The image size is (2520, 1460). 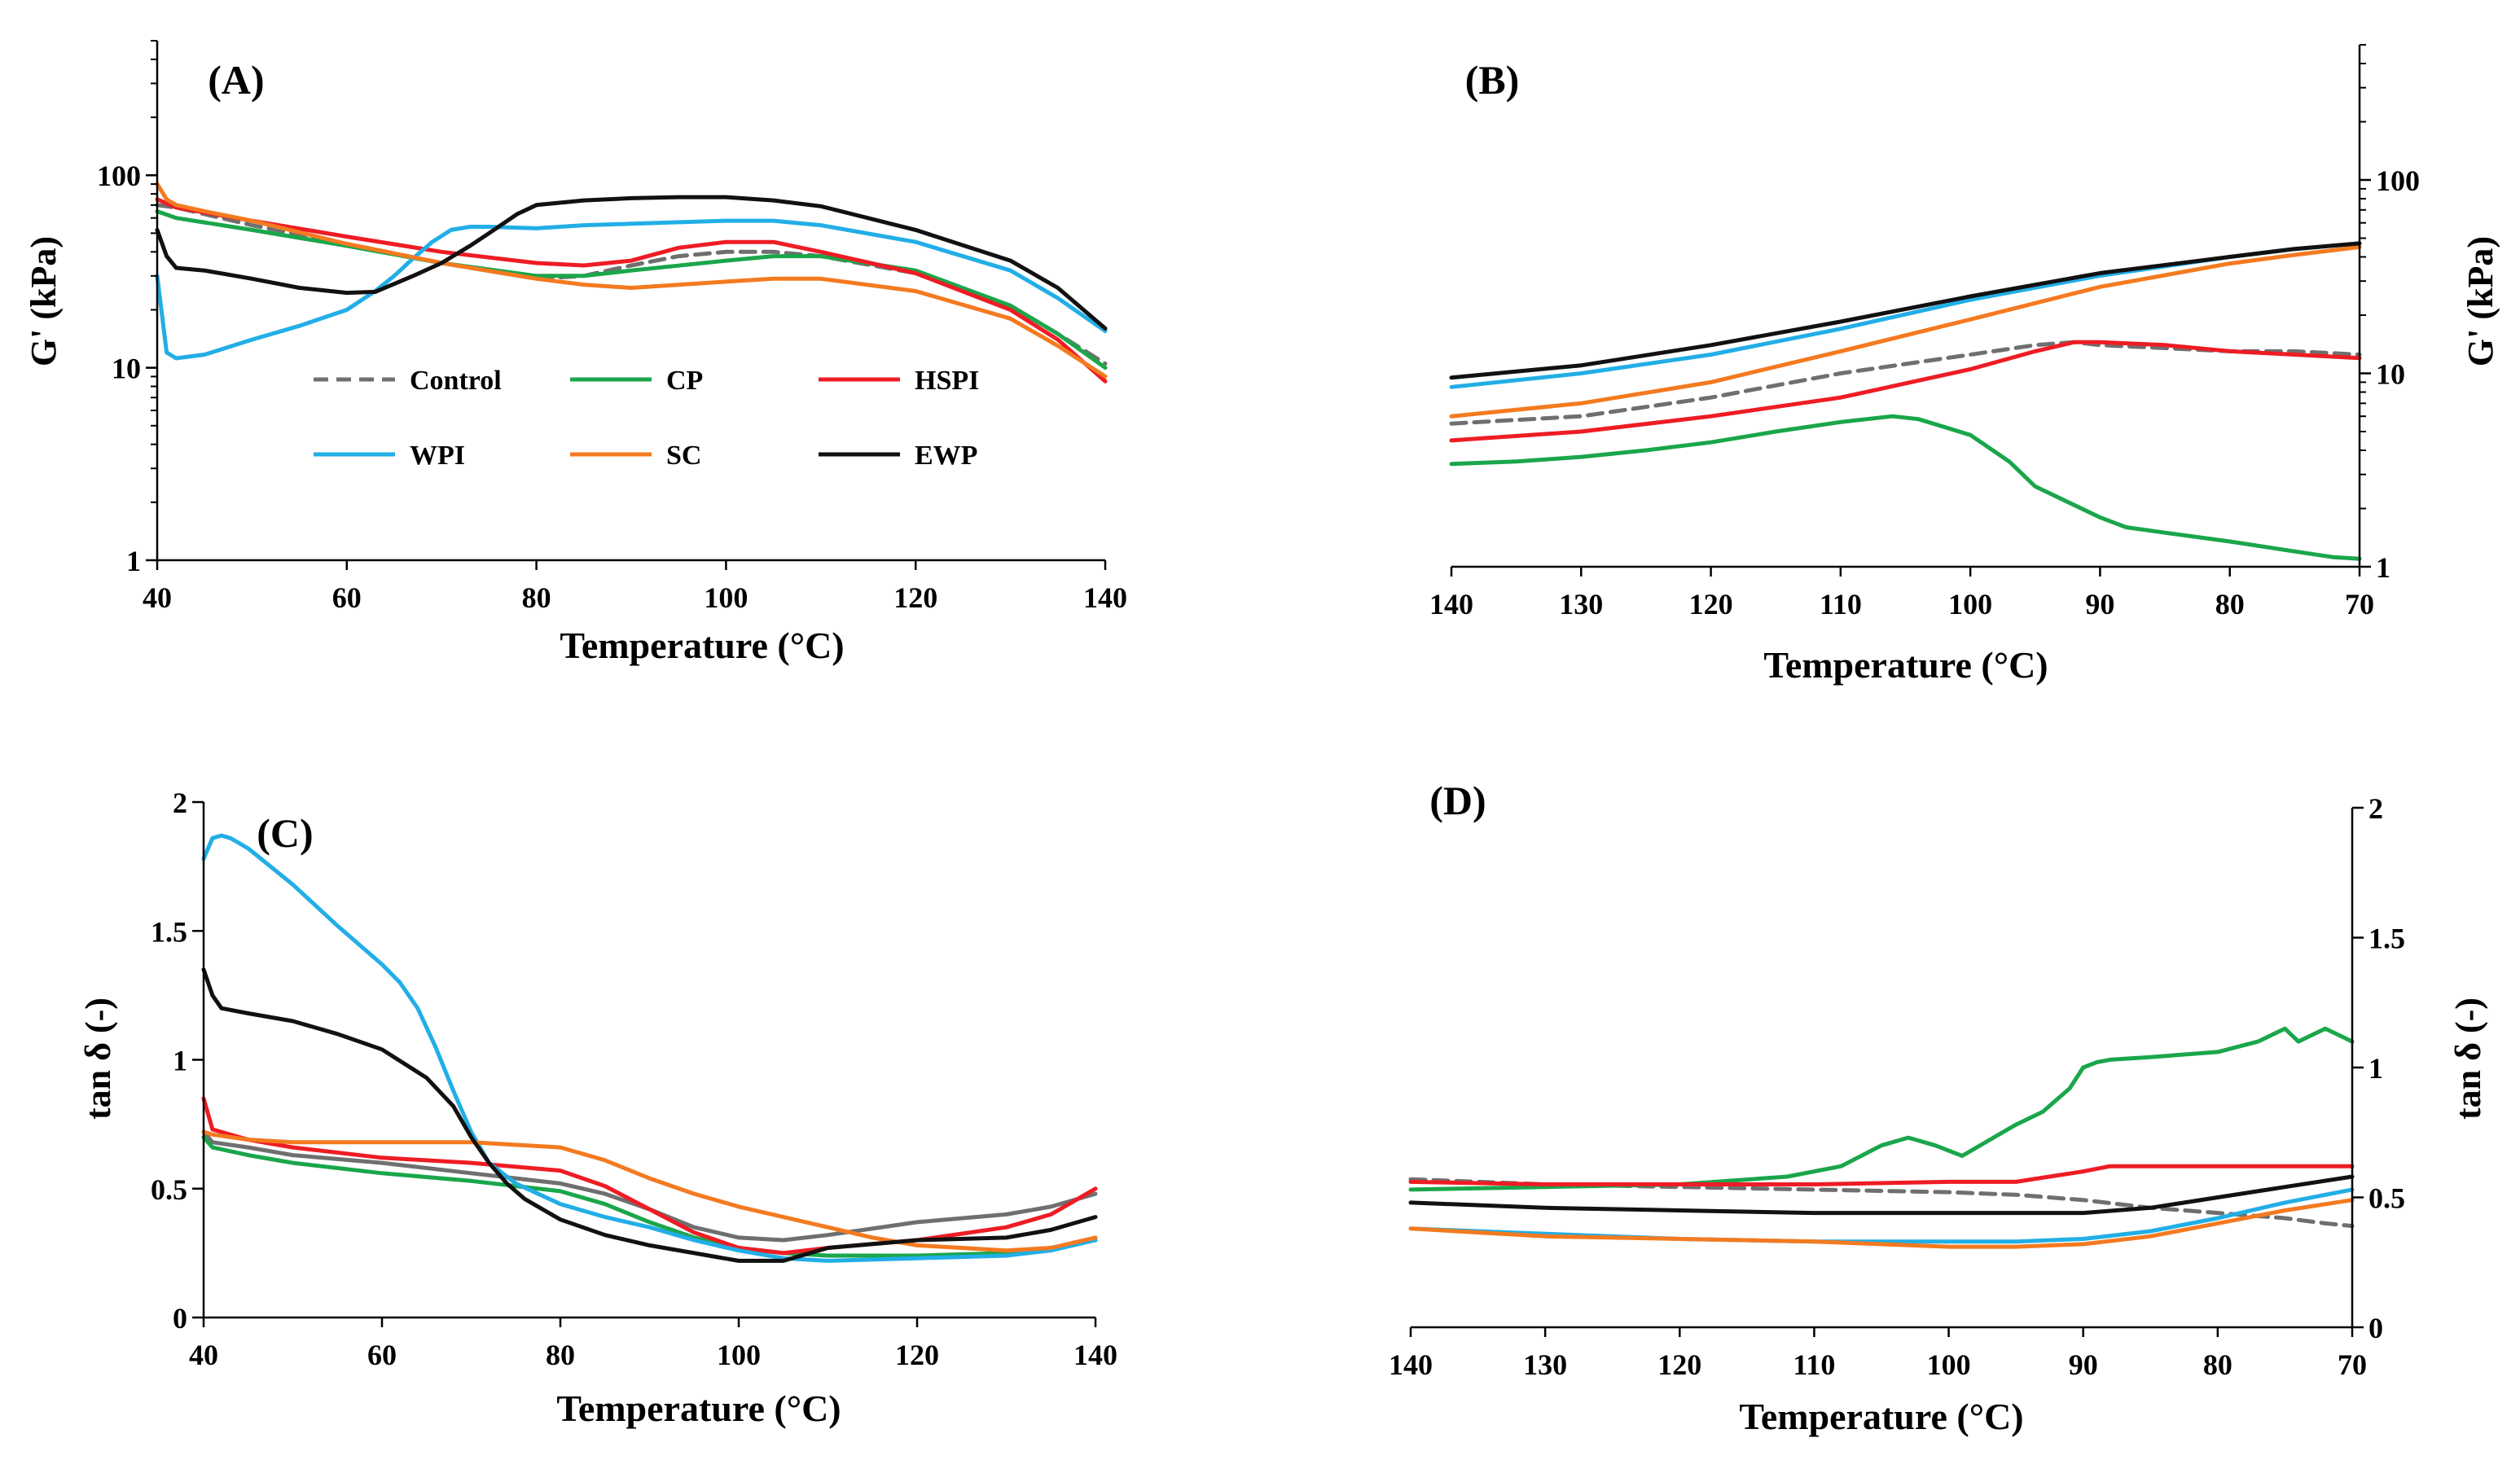 What do you see at coordinates (285, 833) in the screenshot?
I see `panel-label: (C)` at bounding box center [285, 833].